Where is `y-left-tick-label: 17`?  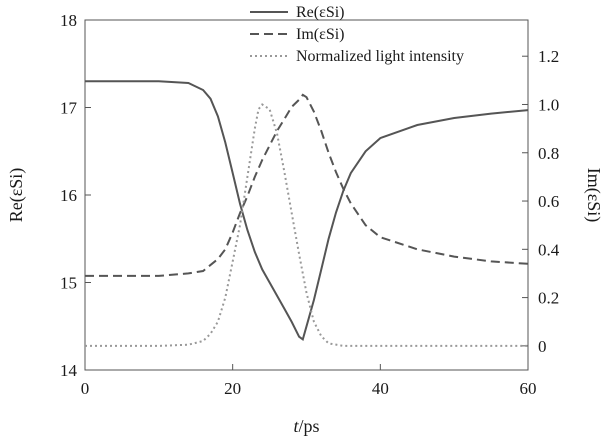 y-left-tick-label: 17 is located at coordinates (69, 108).